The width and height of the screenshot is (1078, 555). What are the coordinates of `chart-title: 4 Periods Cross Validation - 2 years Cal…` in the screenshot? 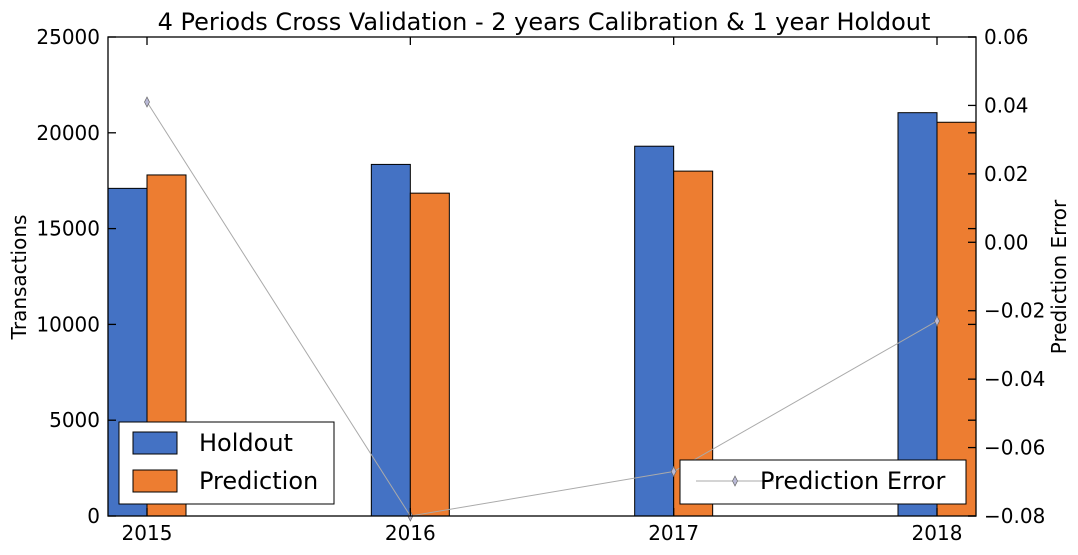 It's located at (544, 22).